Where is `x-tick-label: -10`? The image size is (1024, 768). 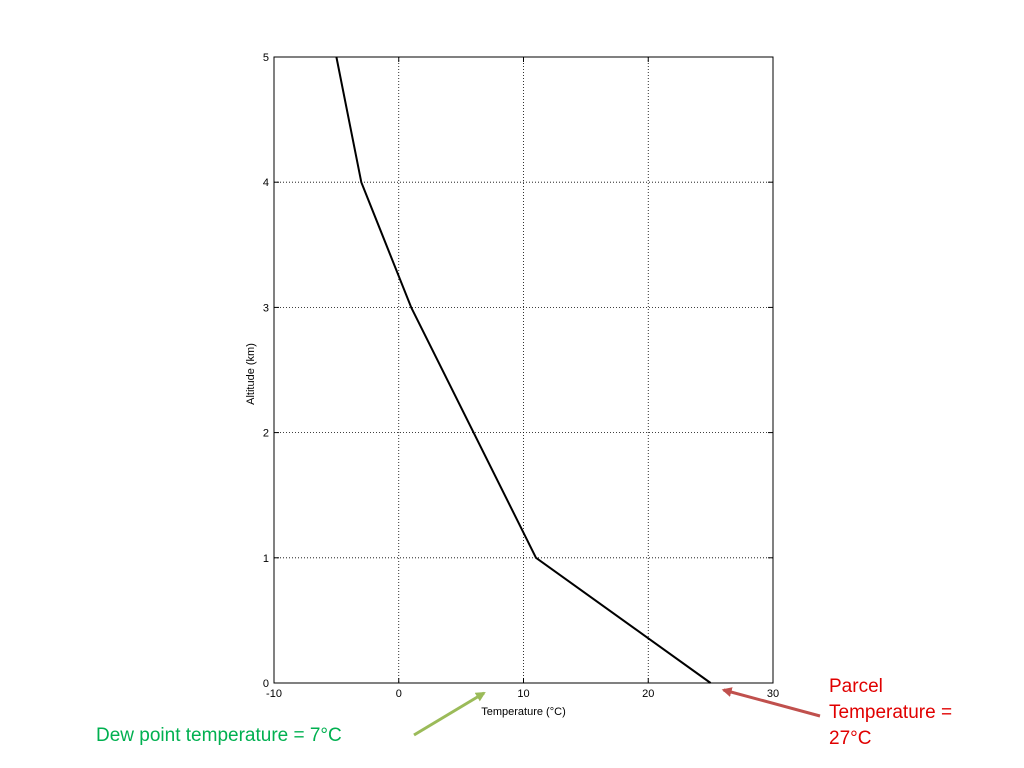
x-tick-label: -10 is located at coordinates (274, 694).